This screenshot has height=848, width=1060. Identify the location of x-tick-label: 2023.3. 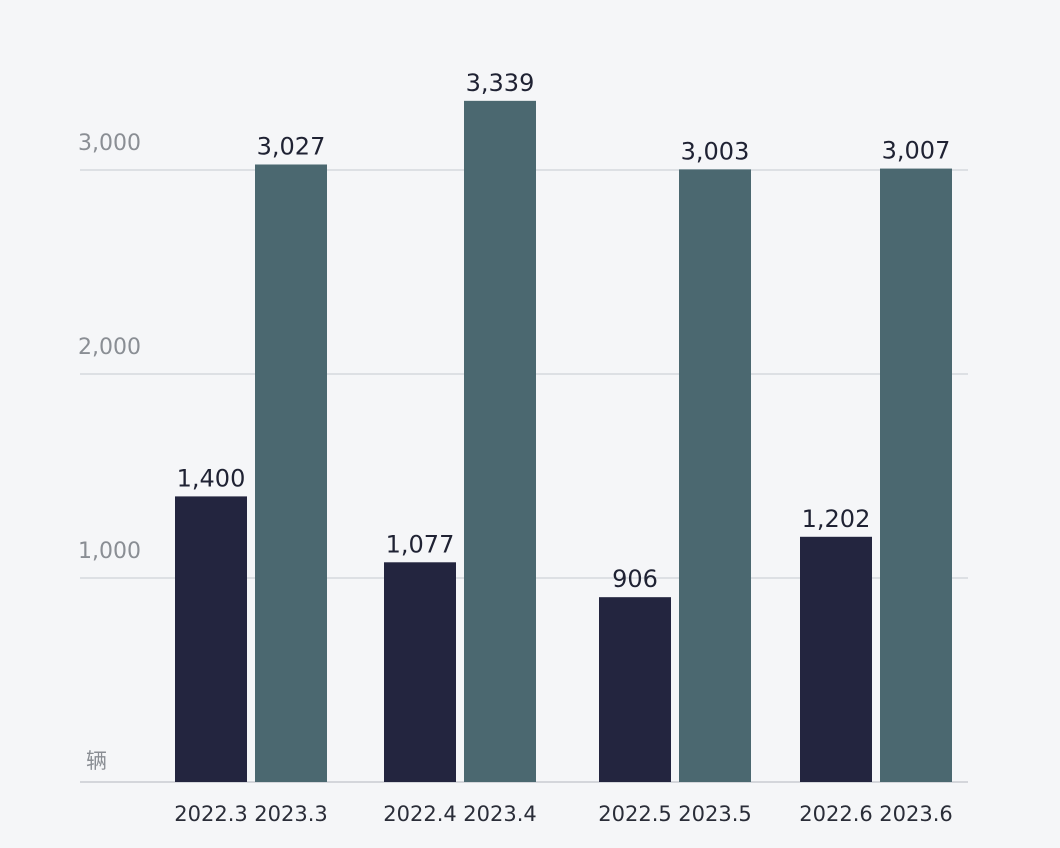
(290, 814).